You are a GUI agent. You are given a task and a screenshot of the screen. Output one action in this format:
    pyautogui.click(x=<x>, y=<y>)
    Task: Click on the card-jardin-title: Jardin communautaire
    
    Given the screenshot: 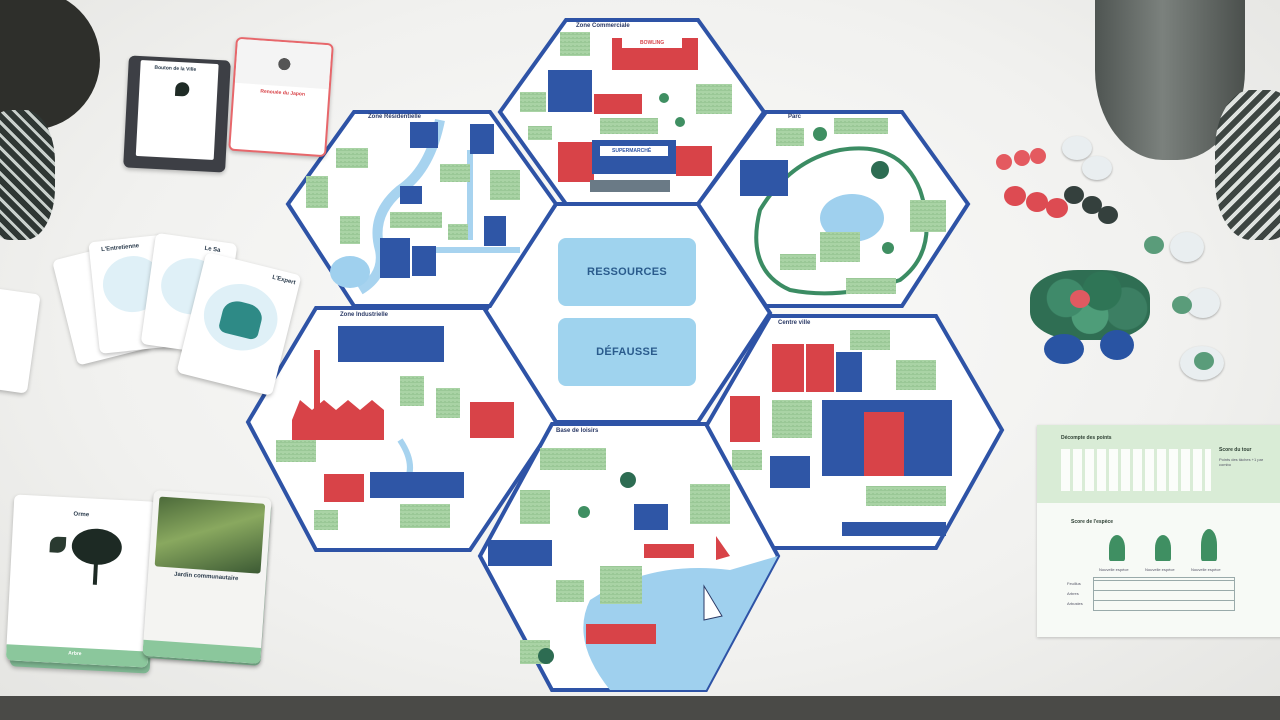 What is the action you would take?
    pyautogui.click(x=206, y=577)
    